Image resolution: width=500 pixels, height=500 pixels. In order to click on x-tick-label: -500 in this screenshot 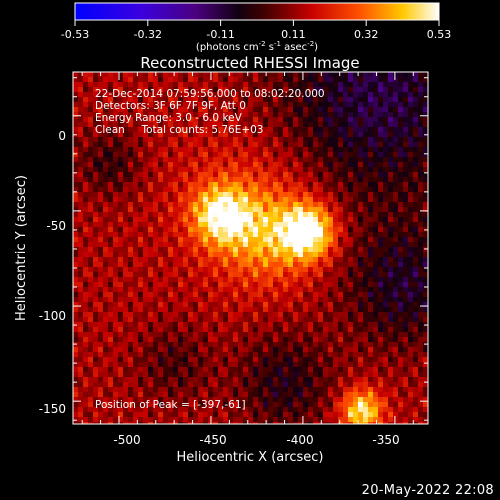, I will do `click(126, 440)`.